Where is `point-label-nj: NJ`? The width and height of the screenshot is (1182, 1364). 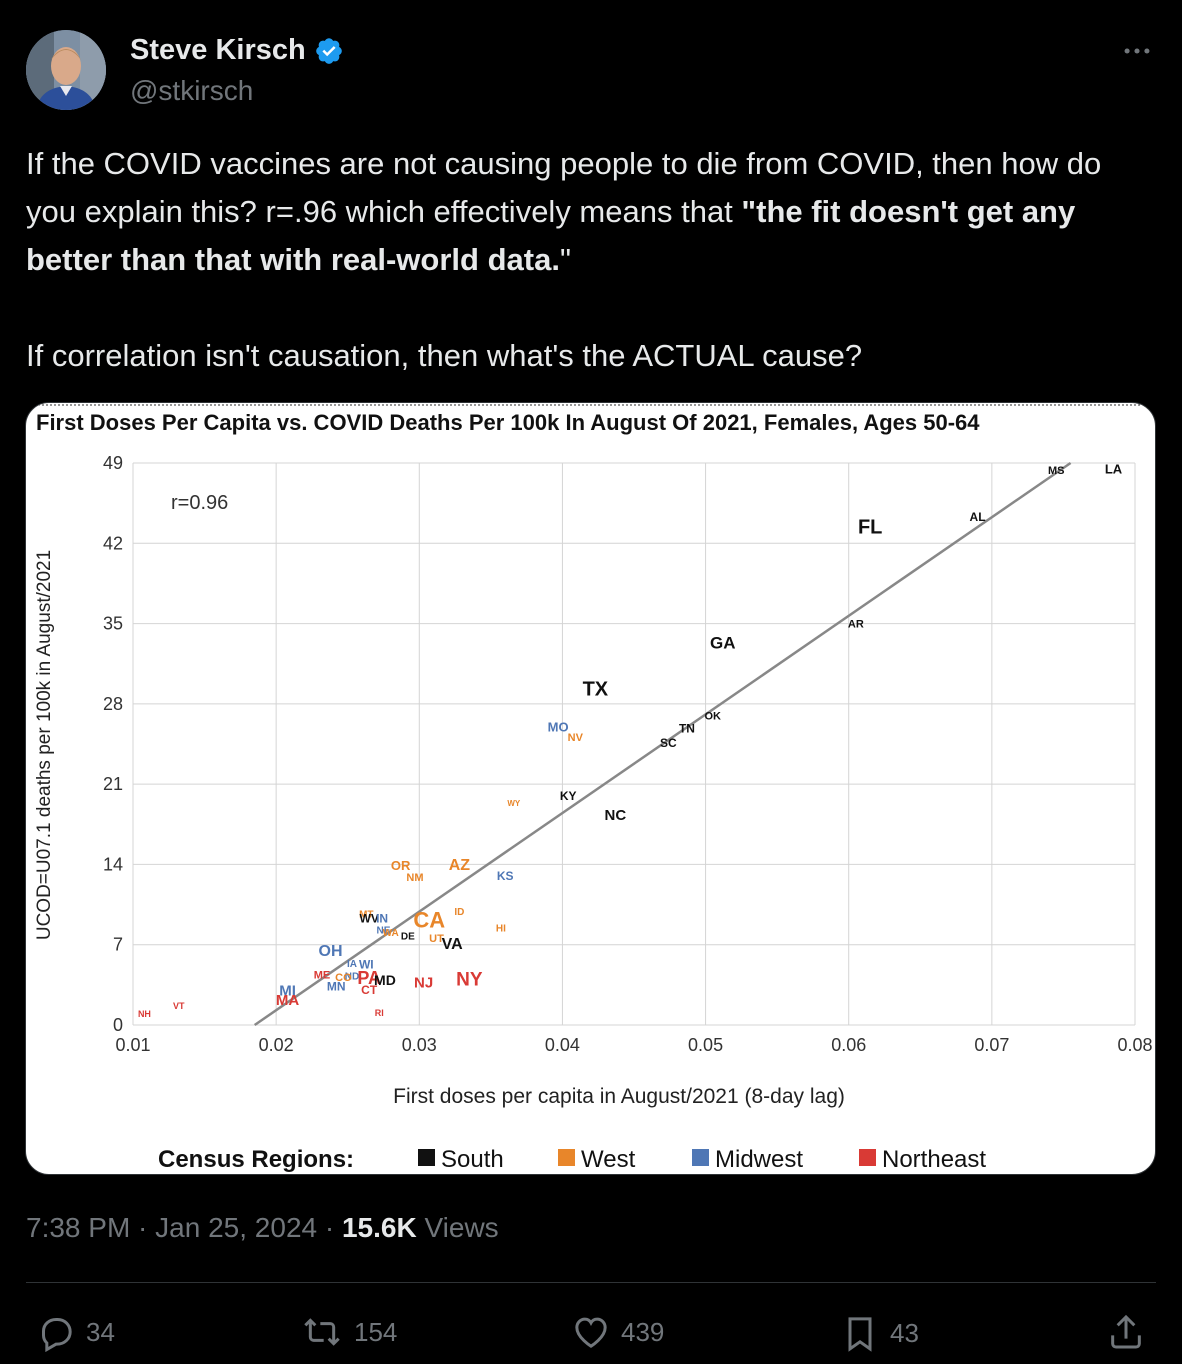
point-label-nj: NJ is located at coordinates (423, 983).